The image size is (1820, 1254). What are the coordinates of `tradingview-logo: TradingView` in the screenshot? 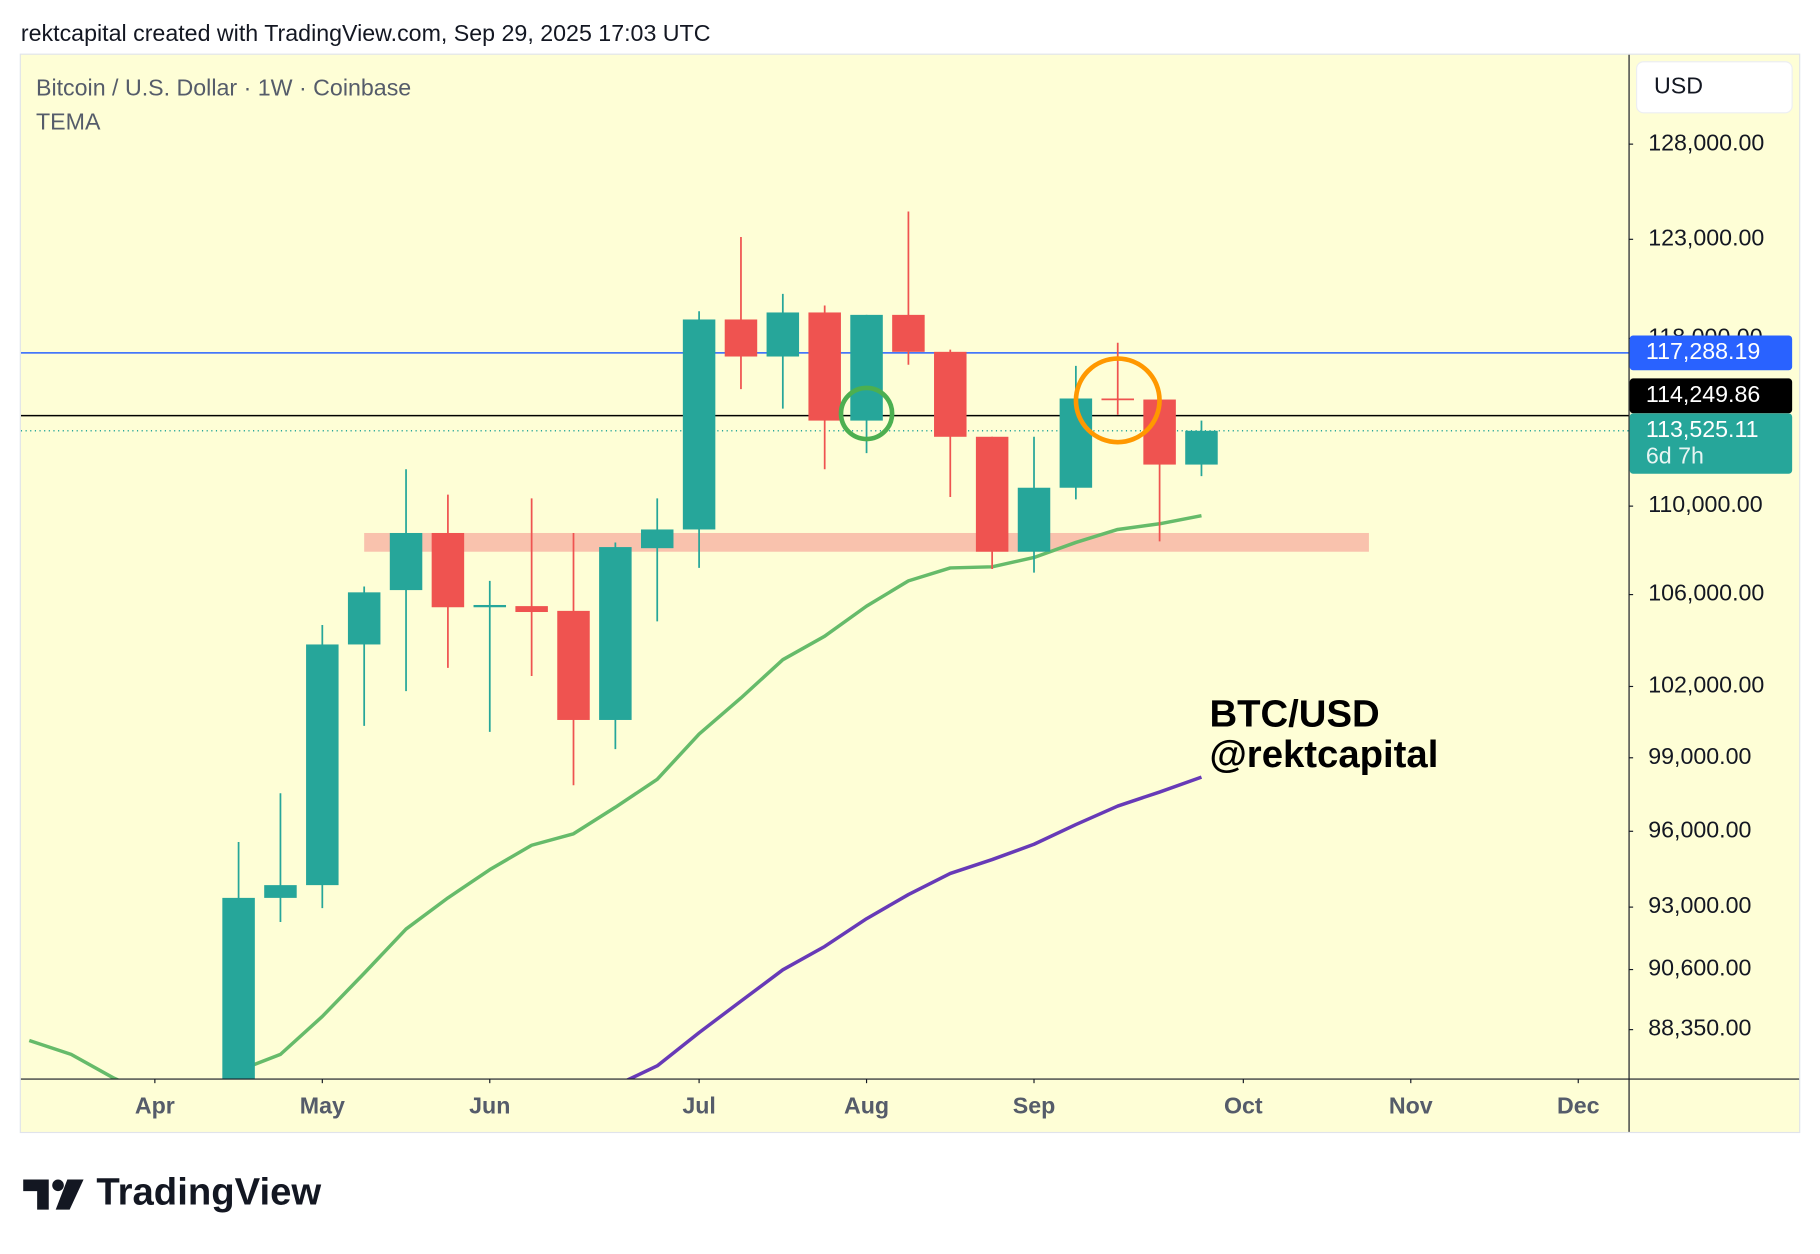 It's located at (172, 1192).